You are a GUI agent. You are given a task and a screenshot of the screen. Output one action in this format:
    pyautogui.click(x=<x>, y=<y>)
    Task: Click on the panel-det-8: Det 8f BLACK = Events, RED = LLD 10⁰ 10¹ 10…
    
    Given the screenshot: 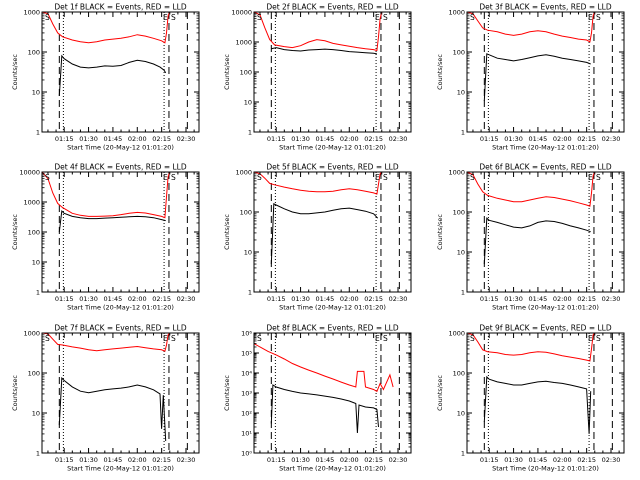 What is the action you would take?
    pyautogui.click(x=317, y=398)
    